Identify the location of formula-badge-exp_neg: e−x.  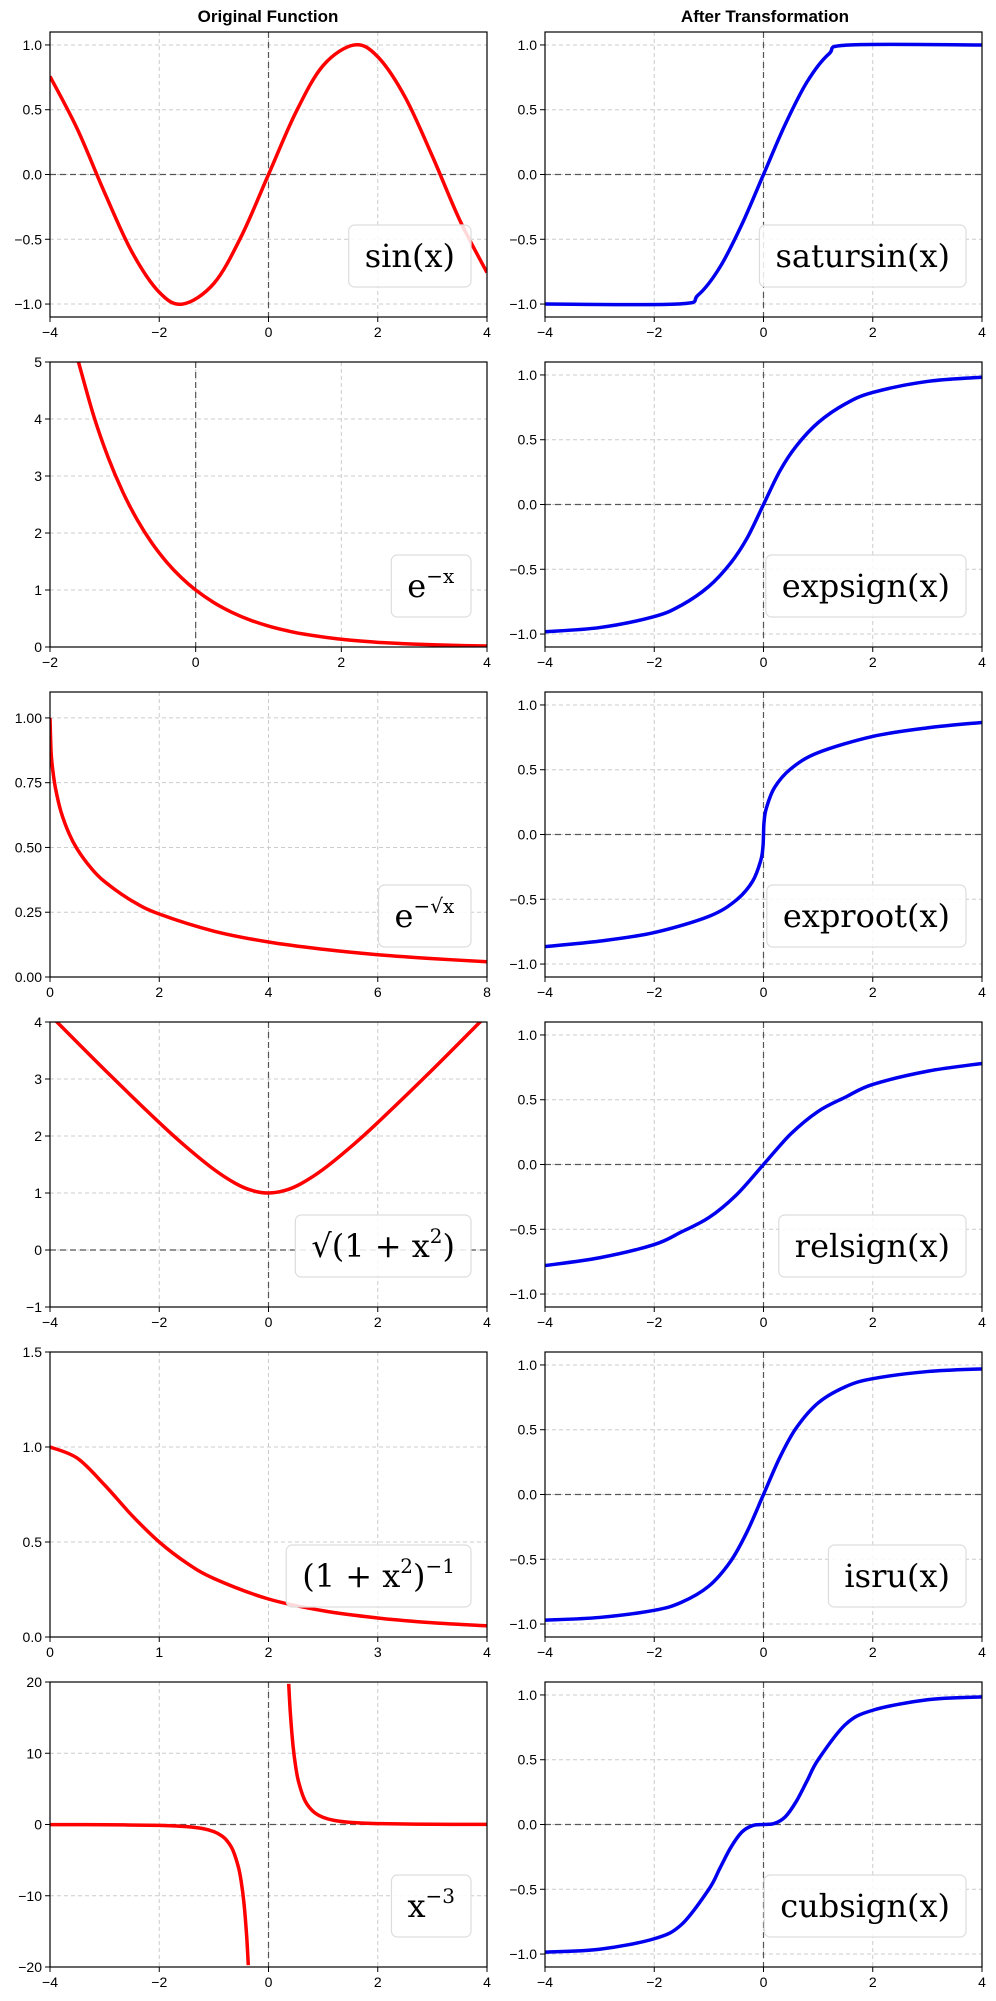
(431, 586).